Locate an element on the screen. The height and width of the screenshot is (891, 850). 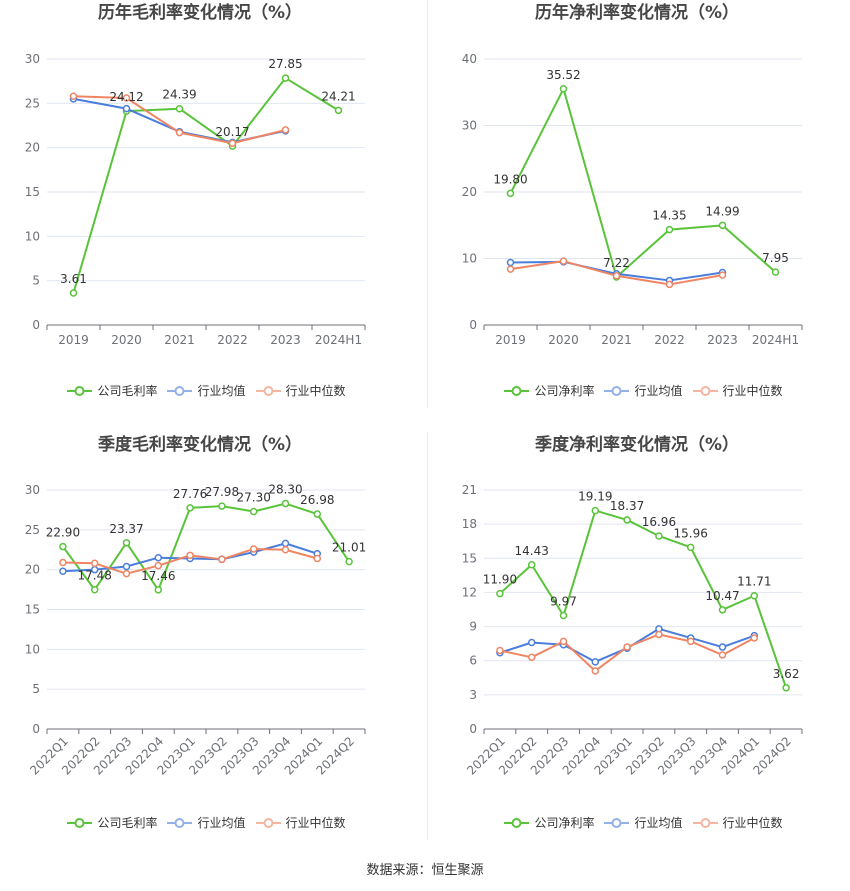
data-label: 28.30 is located at coordinates (285, 490).